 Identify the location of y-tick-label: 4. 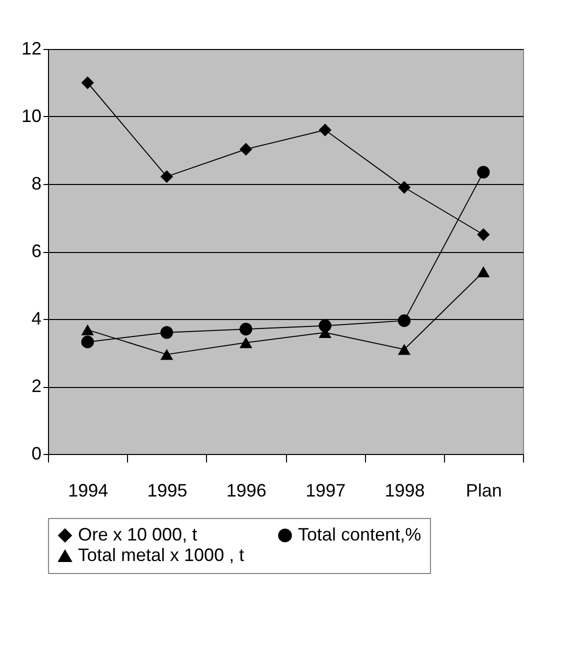
(36, 318).